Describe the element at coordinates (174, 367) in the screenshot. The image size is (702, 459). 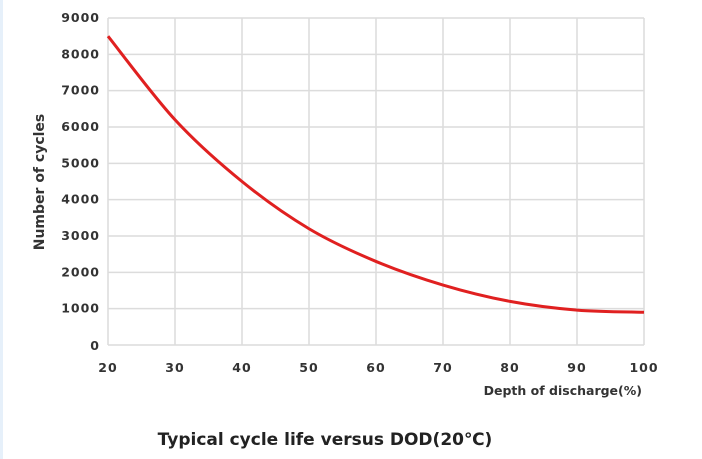
I see `x-tick-label: 30` at that location.